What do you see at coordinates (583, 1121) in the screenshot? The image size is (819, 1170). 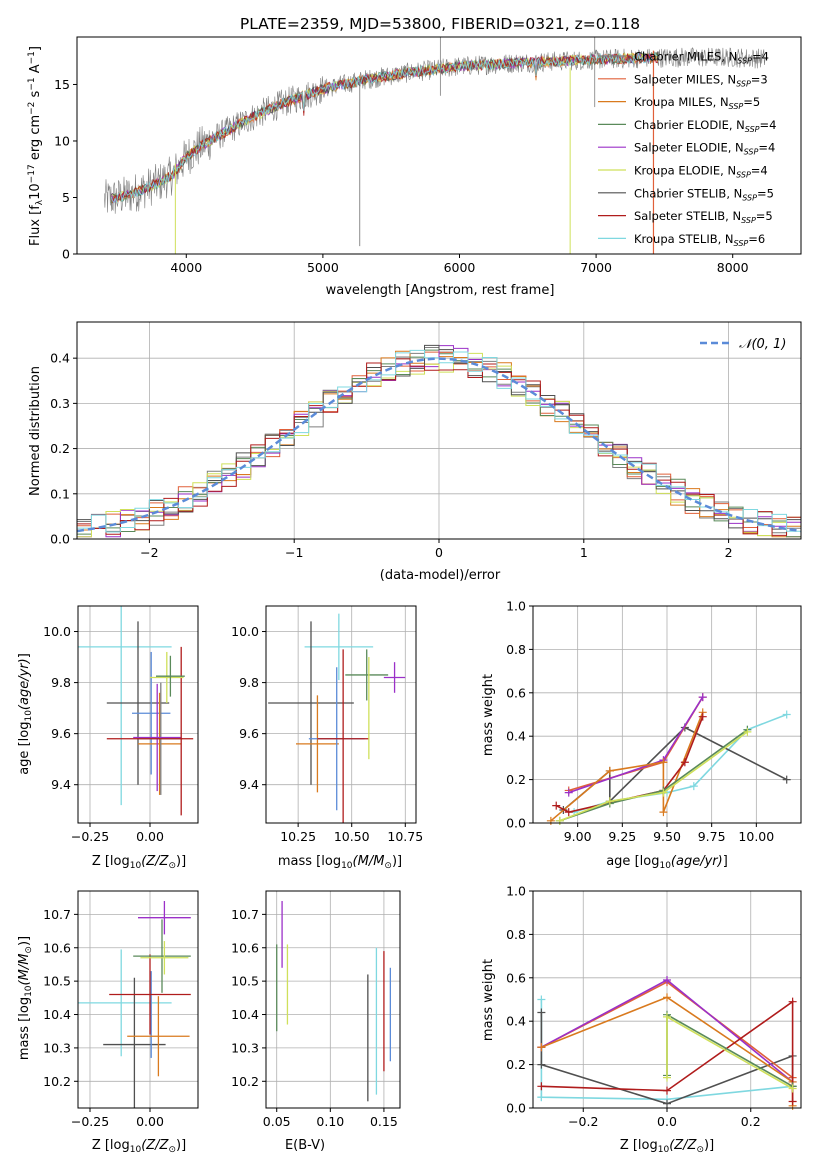 I see `weight-vs-z-xtick-label: −0.2` at bounding box center [583, 1121].